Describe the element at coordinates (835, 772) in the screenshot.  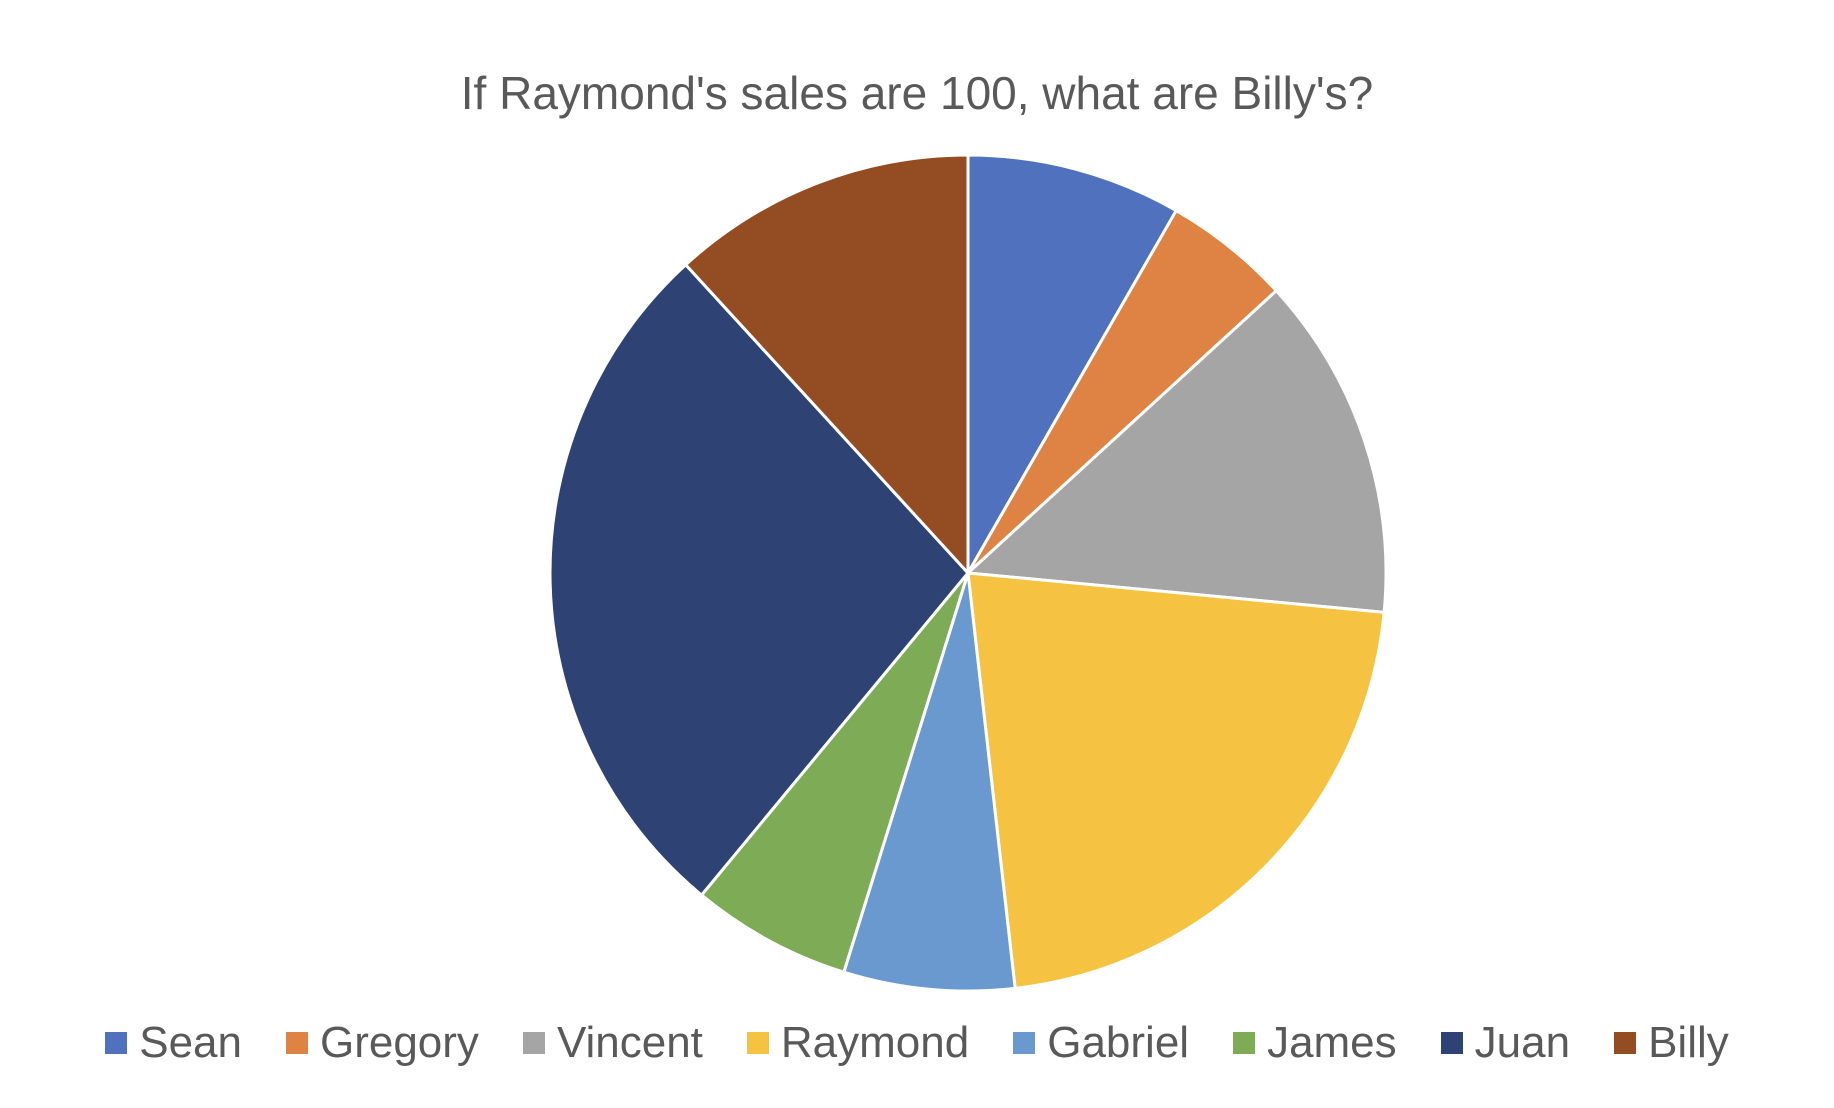
I see `pie-slice-james` at that location.